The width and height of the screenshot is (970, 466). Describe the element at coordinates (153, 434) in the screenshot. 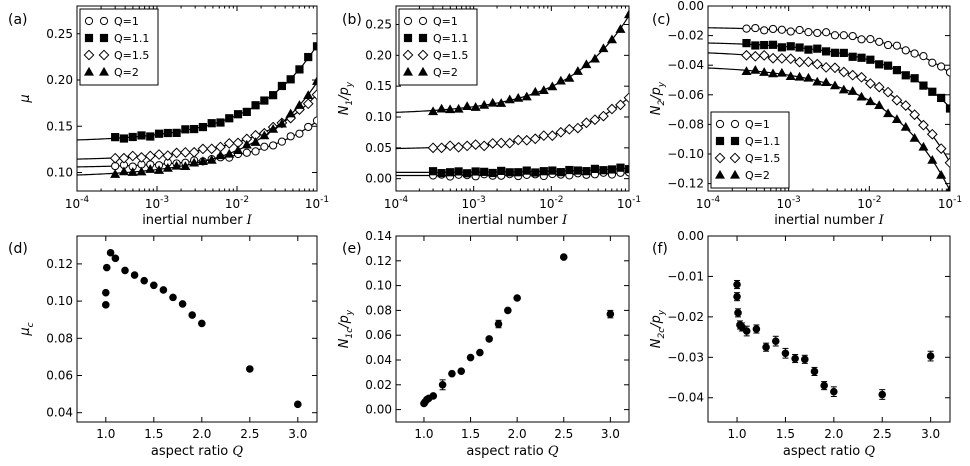

I see `x-tick-label: 1.5` at that location.